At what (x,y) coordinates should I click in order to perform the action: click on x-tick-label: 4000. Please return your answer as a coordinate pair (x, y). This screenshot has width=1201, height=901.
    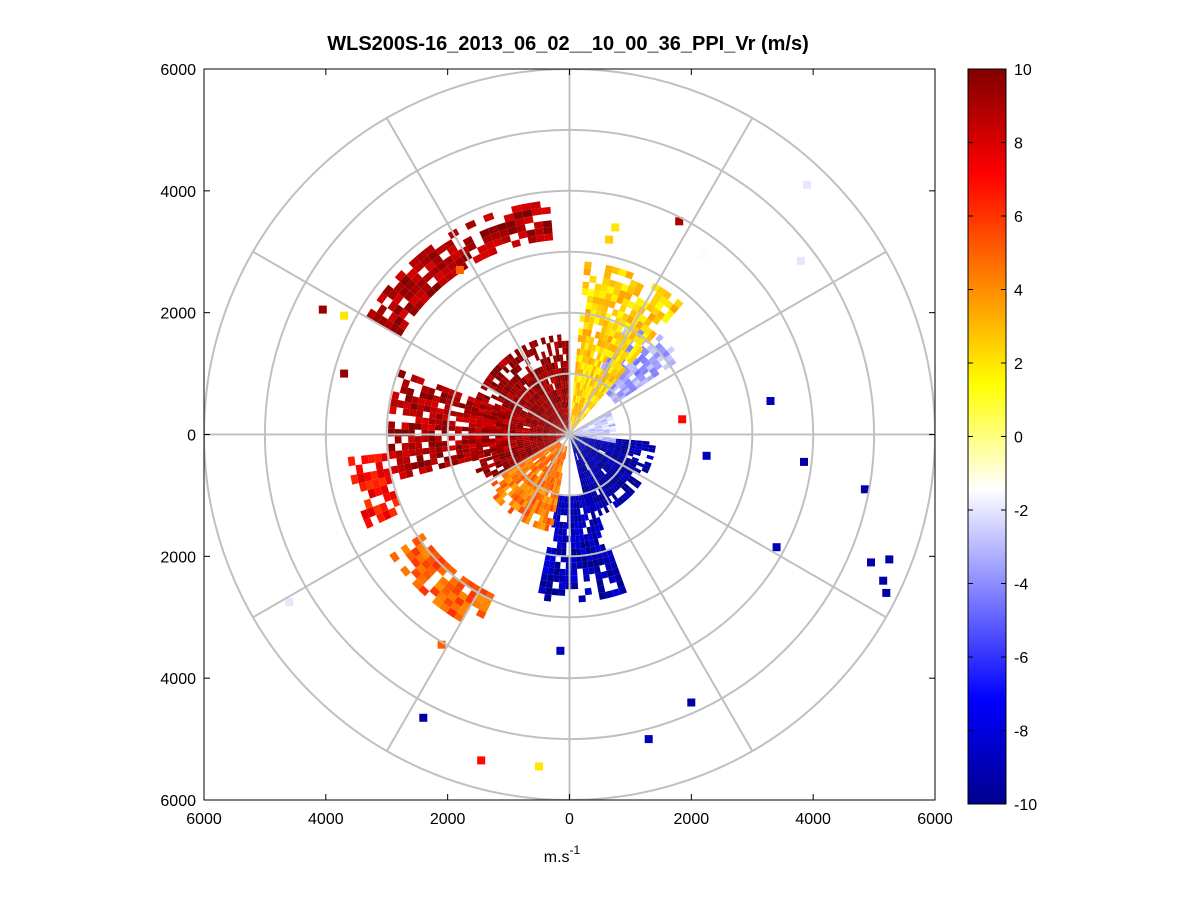
    Looking at the image, I should click on (326, 819).